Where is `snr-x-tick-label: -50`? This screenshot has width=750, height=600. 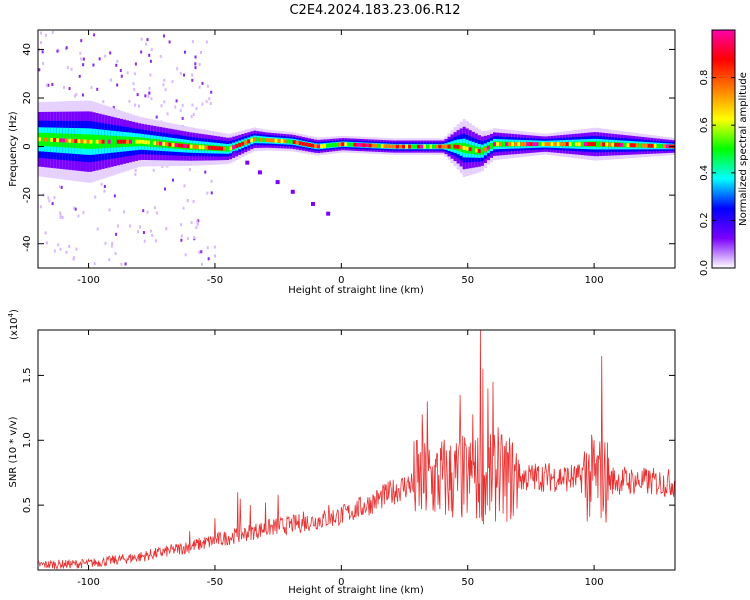
snr-x-tick-label: -50 is located at coordinates (215, 582).